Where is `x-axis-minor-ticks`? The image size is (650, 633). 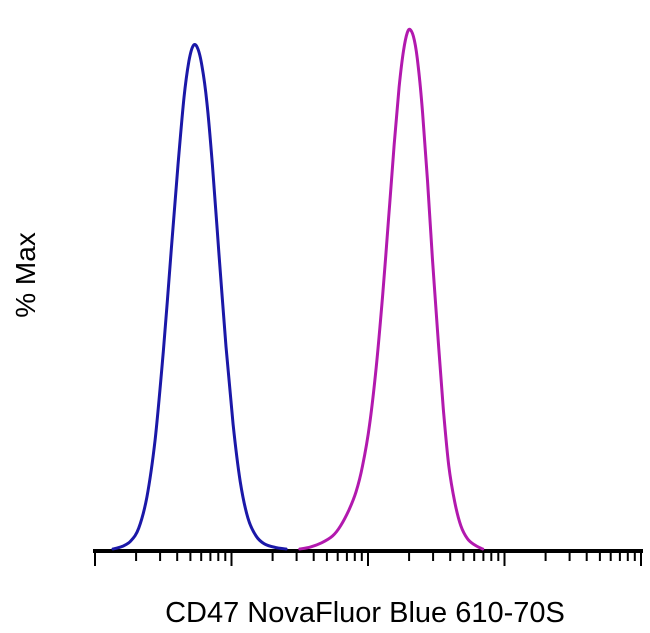 x-axis-minor-ticks is located at coordinates (385, 557).